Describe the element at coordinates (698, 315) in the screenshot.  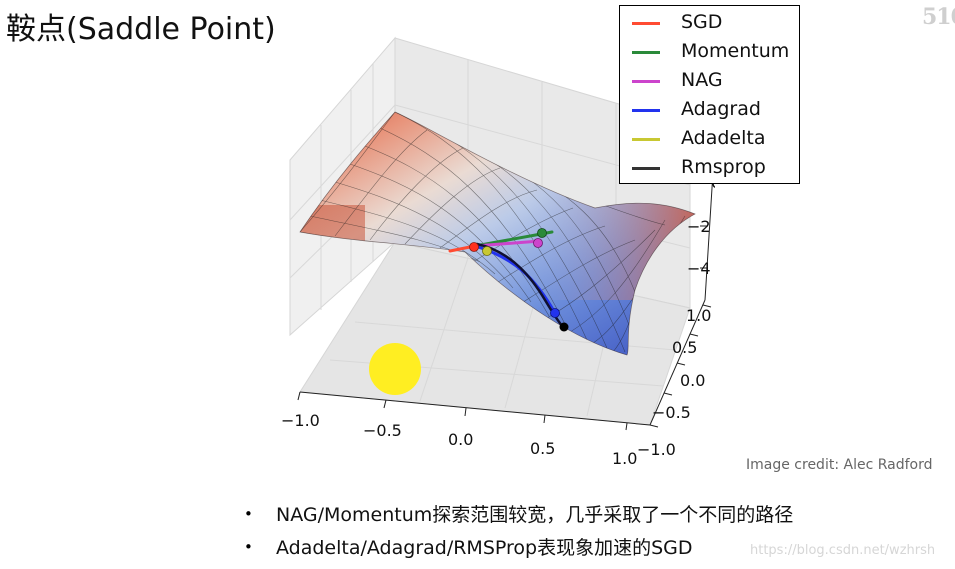
I see `y-tick-label: 1.0` at that location.